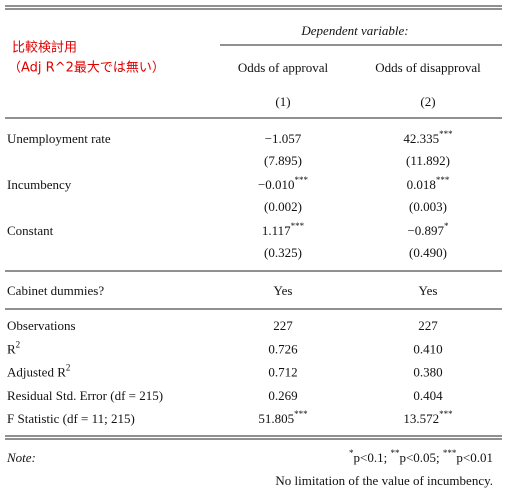  I want to click on statistic: 0.380, so click(427, 372).